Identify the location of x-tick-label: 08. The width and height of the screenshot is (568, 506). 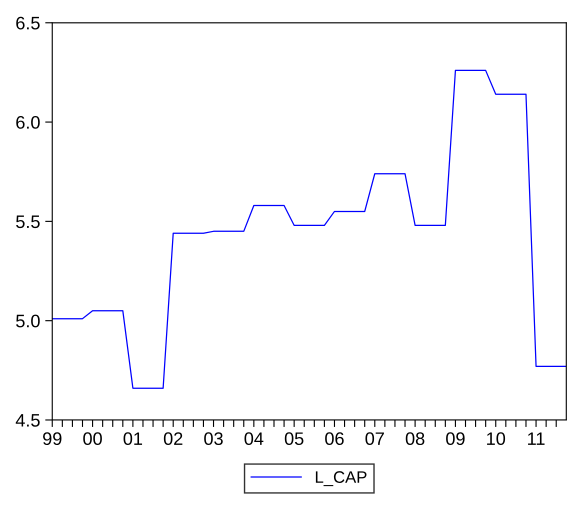
(415, 439).